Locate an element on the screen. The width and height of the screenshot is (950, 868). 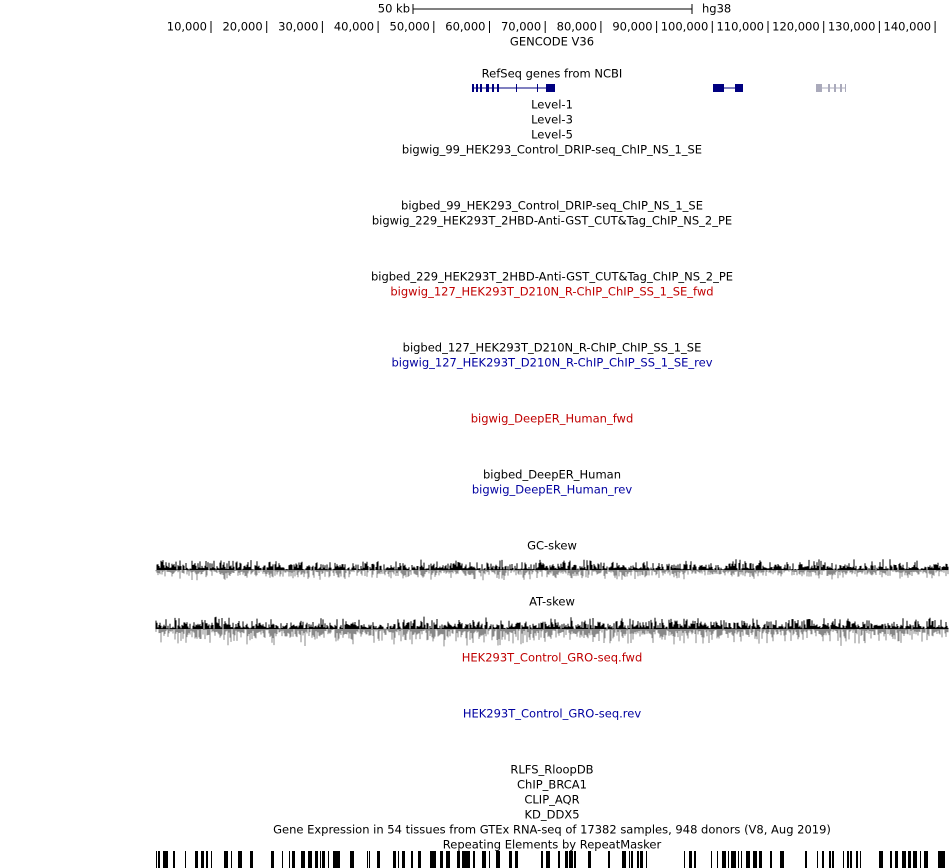
ruler-tick-label: 110,000 is located at coordinates (740, 27).